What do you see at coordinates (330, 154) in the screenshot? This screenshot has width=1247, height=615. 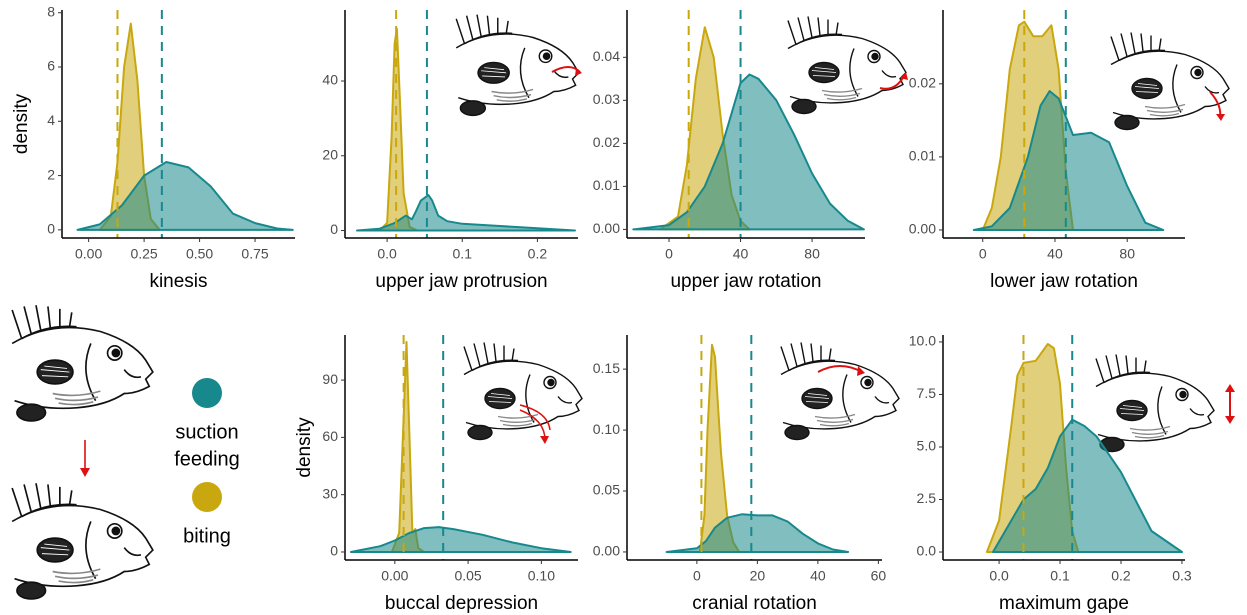 I see `y-tick-label: 20` at bounding box center [330, 154].